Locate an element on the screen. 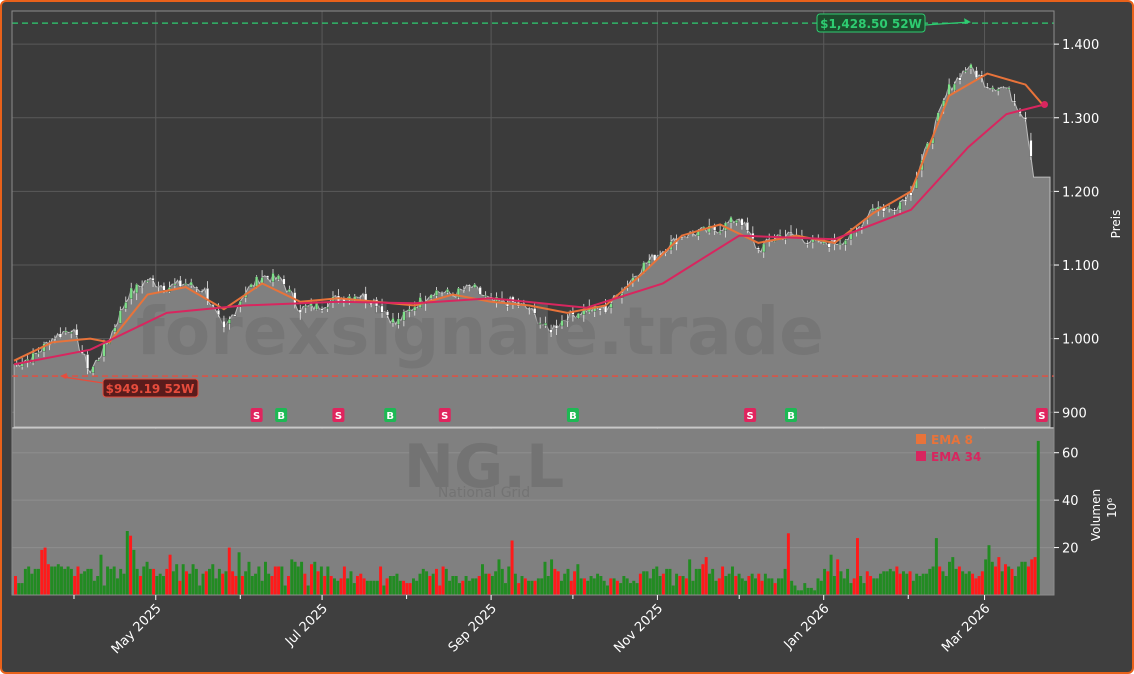 The image size is (1134, 674). 52w-high-label-box is located at coordinates (871, 23).